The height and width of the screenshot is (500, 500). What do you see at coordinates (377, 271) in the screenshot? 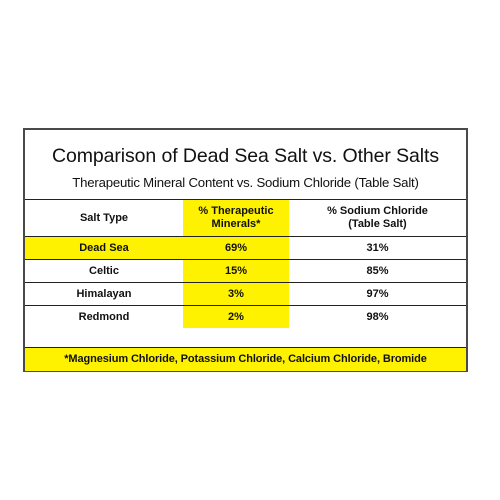
I see `sodium-value-cell: 85%` at bounding box center [377, 271].